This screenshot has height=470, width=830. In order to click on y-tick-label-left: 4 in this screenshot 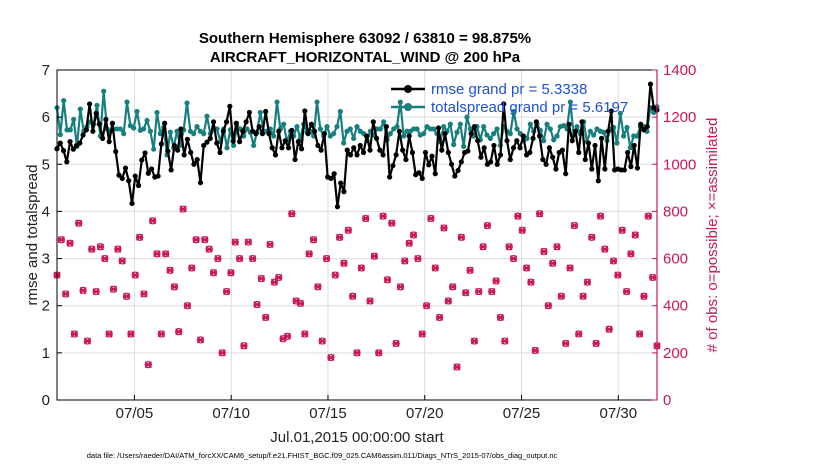, I will do `click(46, 211)`.